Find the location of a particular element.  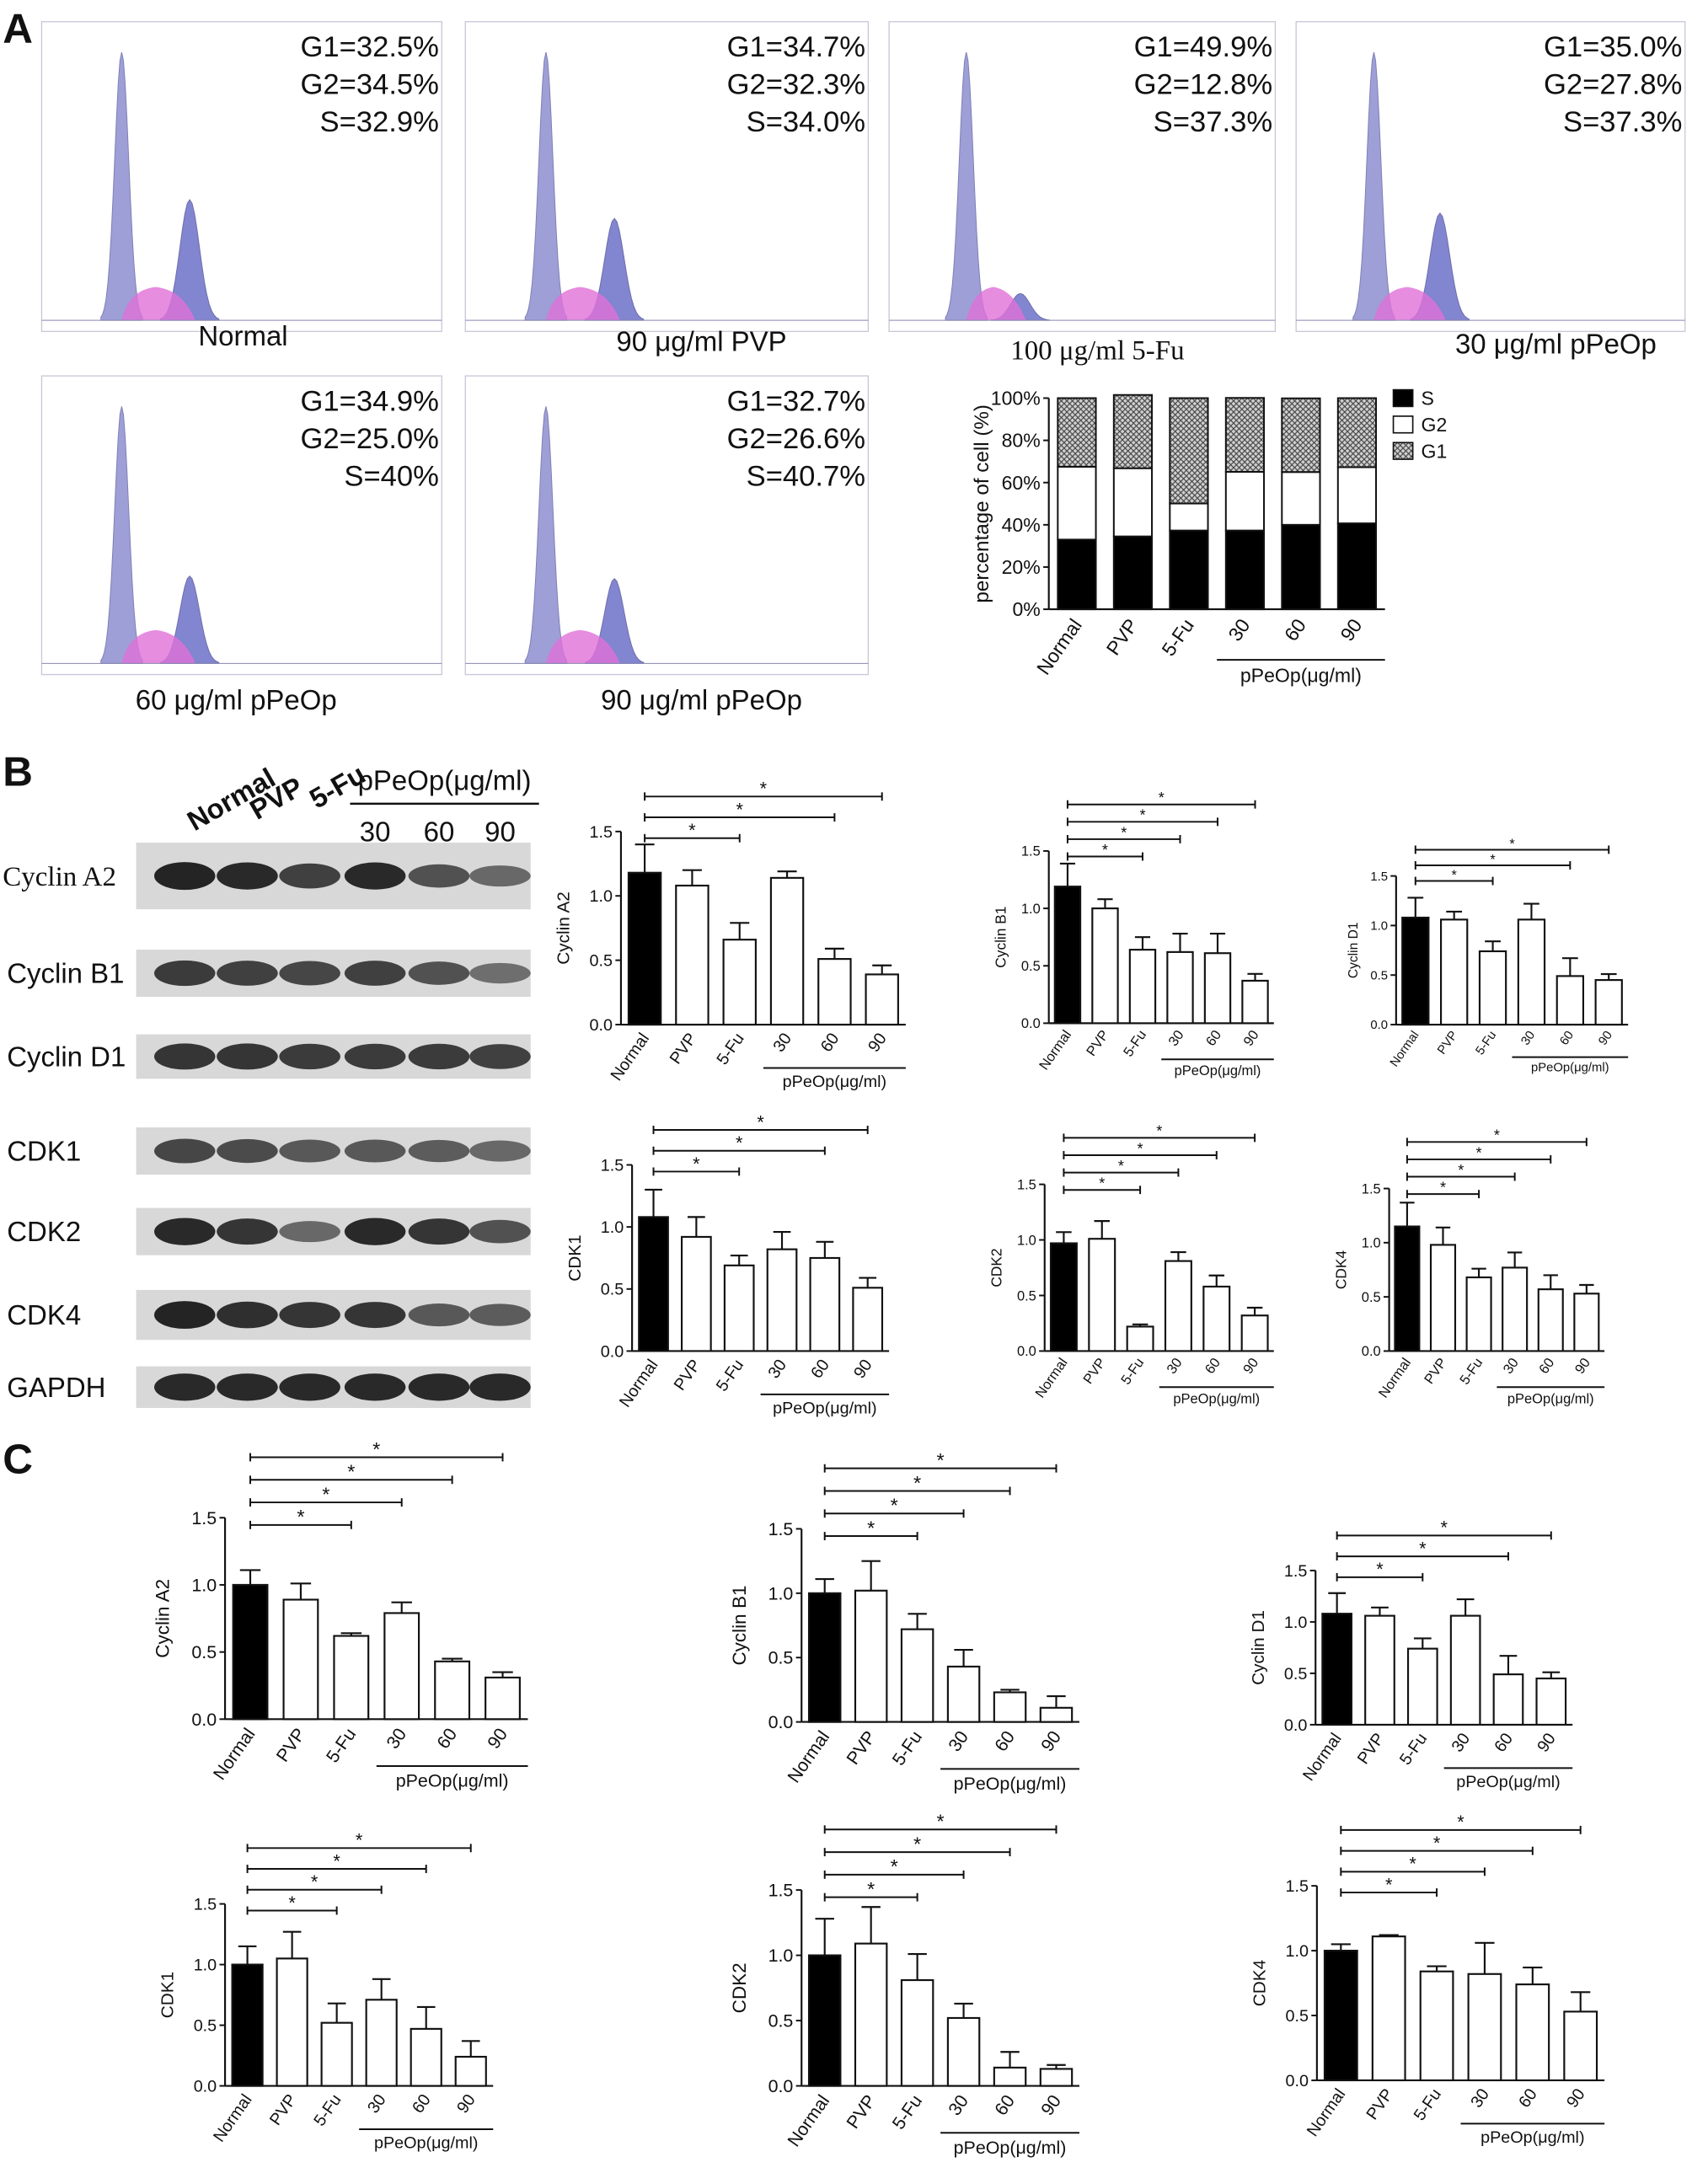

dose-label: 30 is located at coordinates (375, 831).